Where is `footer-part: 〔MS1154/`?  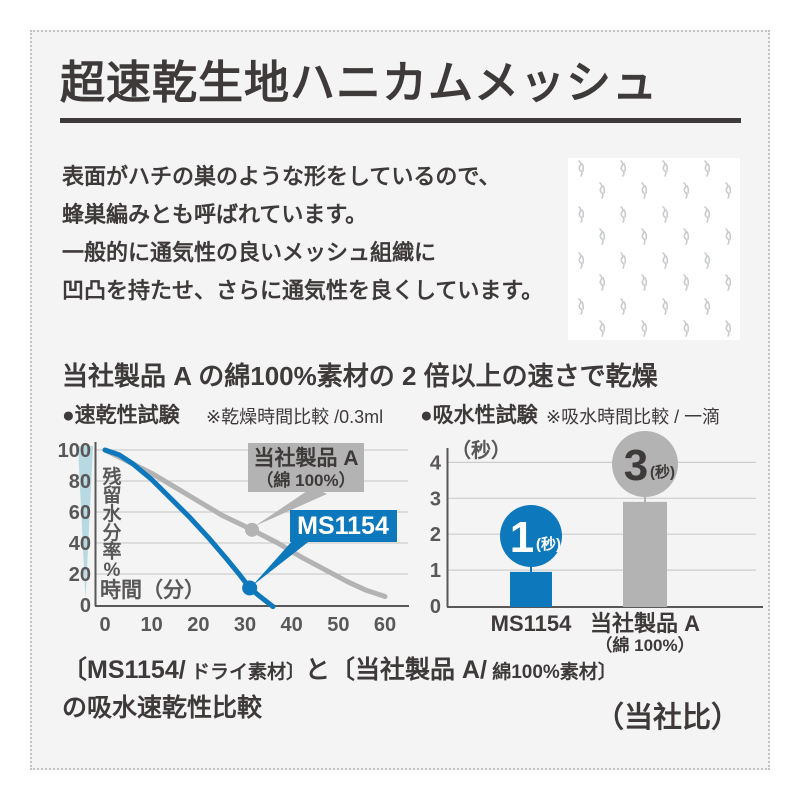
footer-part: 〔MS1154/ is located at coordinates (124, 670).